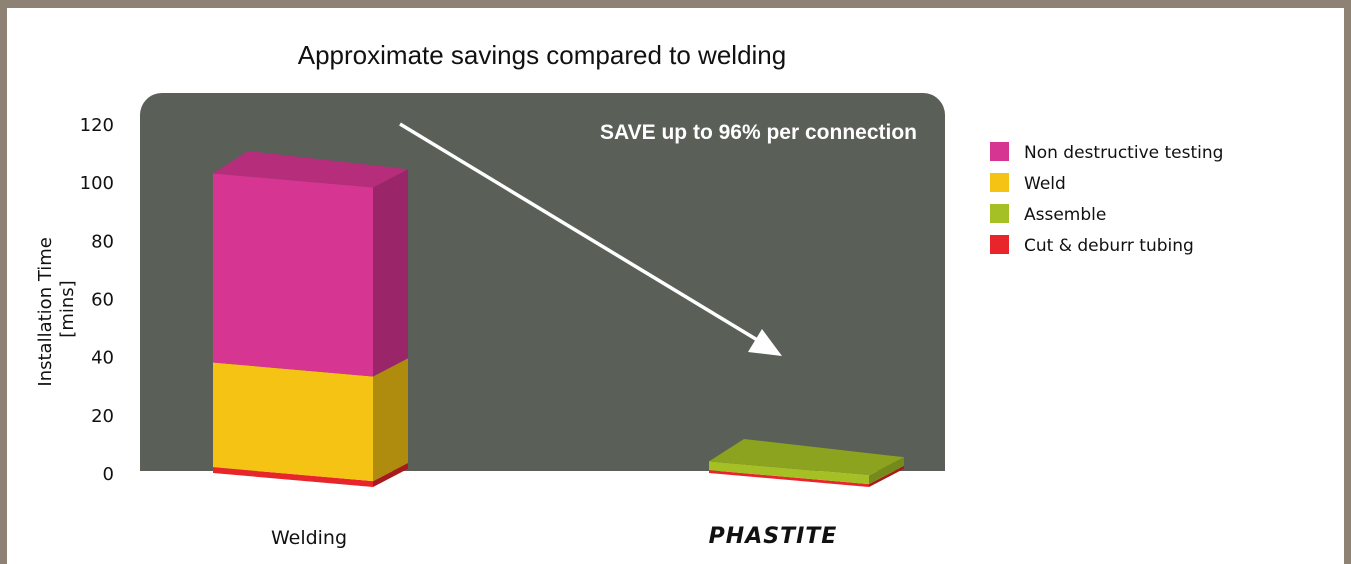  Describe the element at coordinates (102, 358) in the screenshot. I see `y-tick-label: 40` at that location.